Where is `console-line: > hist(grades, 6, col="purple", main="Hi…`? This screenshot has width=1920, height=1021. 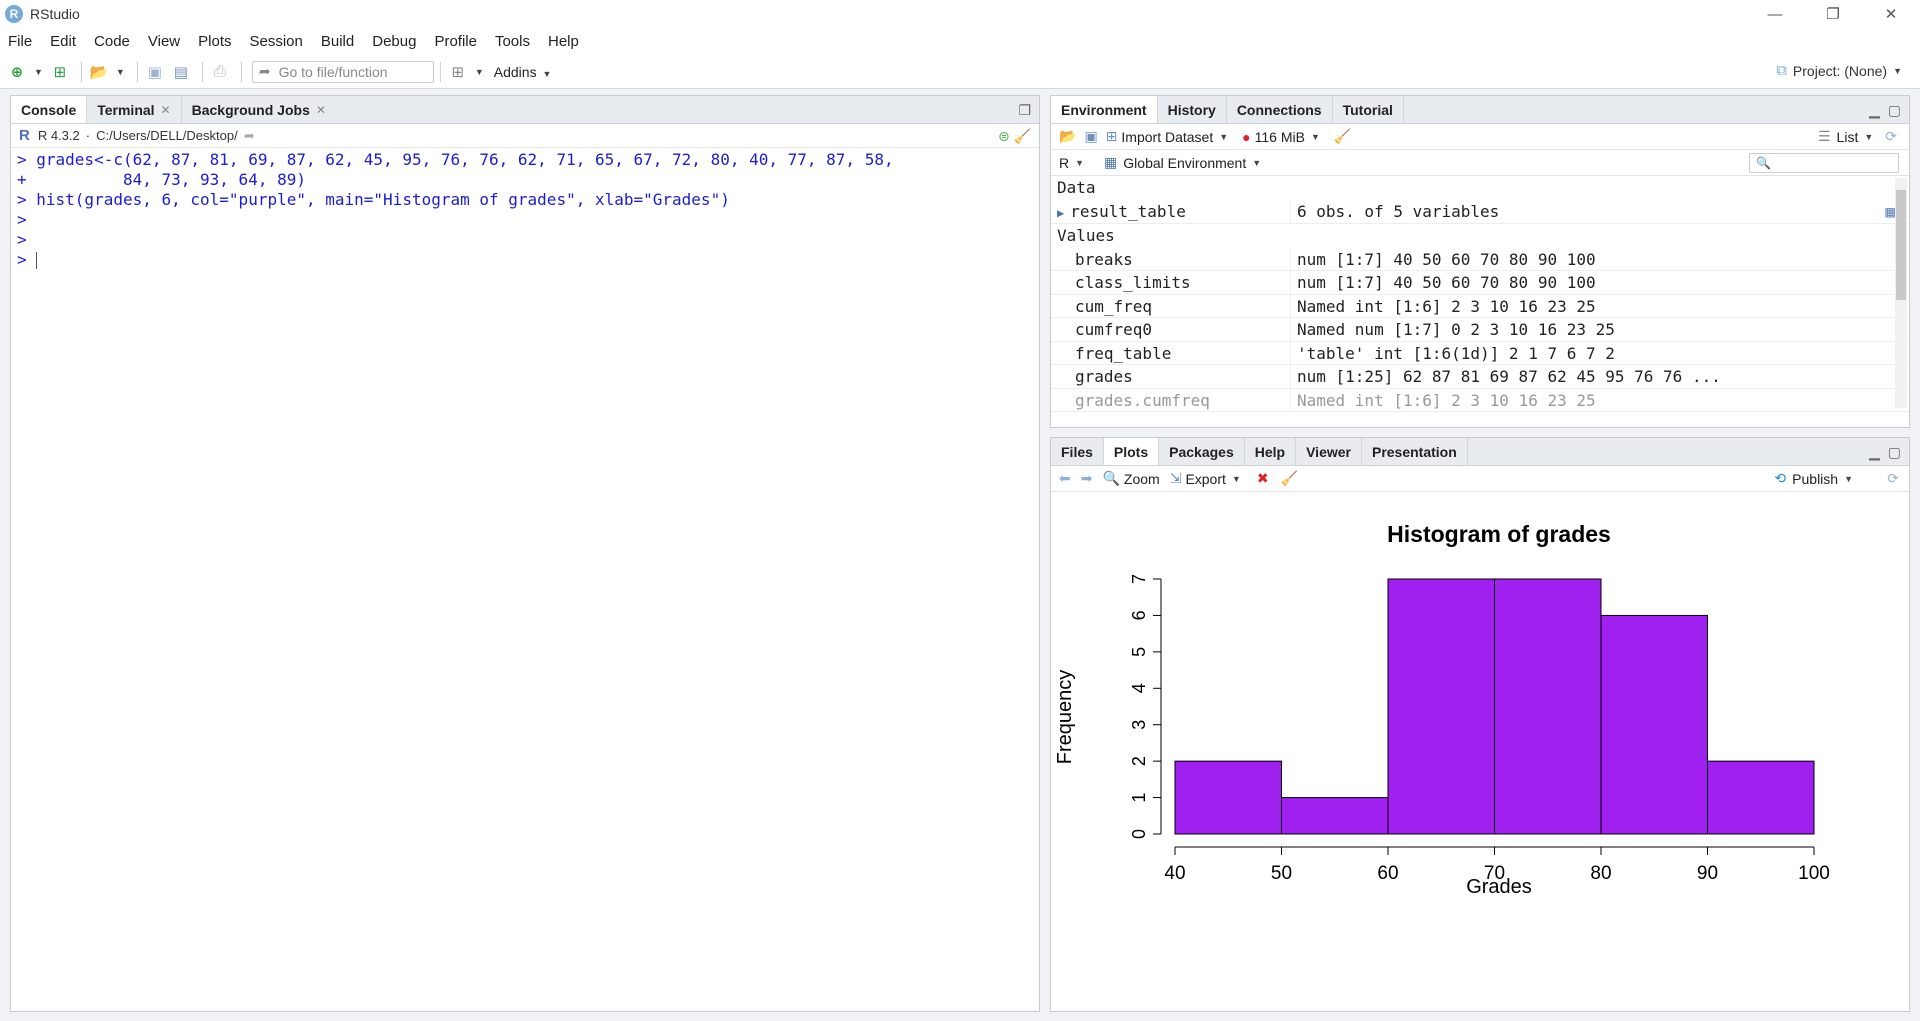
console-line: > hist(grades, 6, col="purple", main="Hi… is located at coordinates (373, 199).